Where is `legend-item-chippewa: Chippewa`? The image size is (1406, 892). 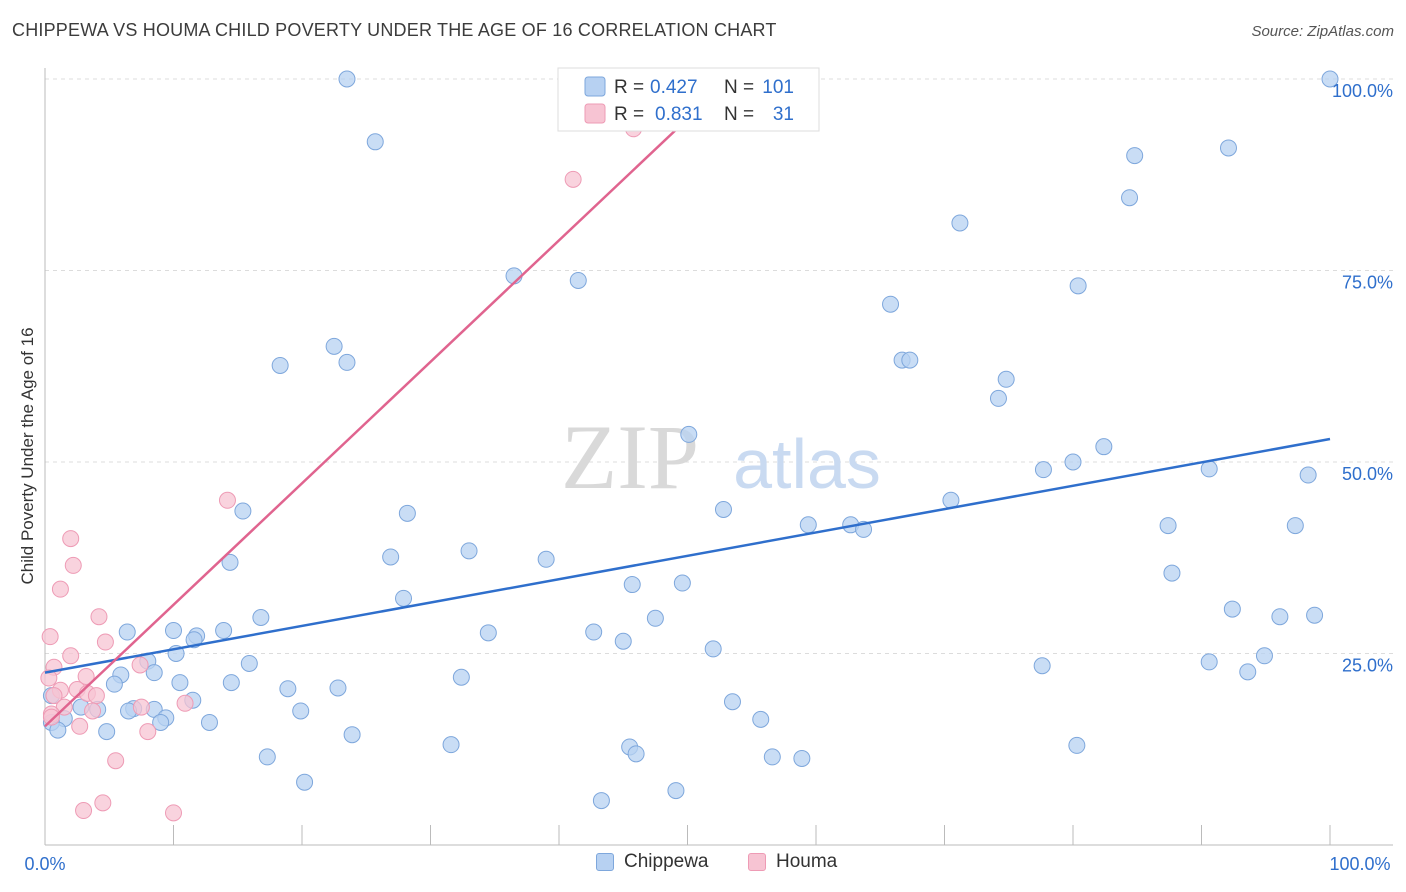 legend-item-chippewa: Chippewa is located at coordinates (652, 862).